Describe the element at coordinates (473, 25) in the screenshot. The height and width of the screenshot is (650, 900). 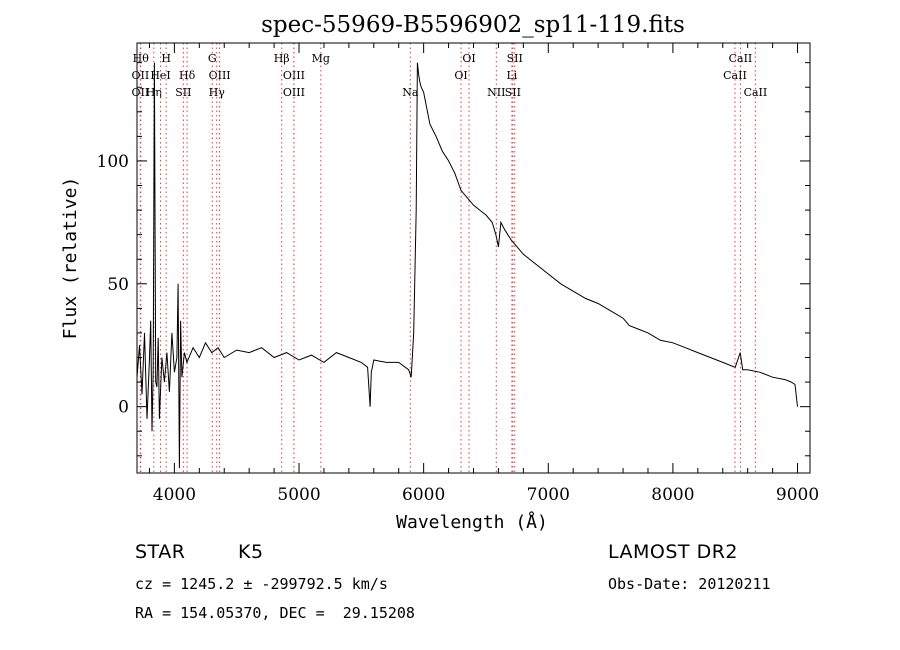
I see `chart-title: spec-55969-B5596902_sp11-119.fits` at that location.